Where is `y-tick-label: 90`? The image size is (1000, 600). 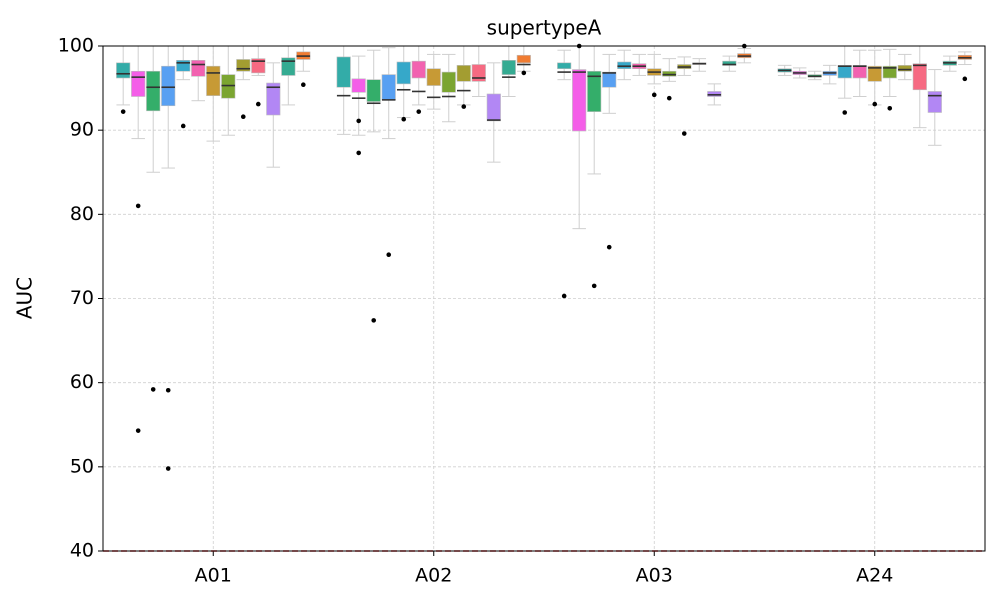
y-tick-label: 90 is located at coordinates (82, 130).